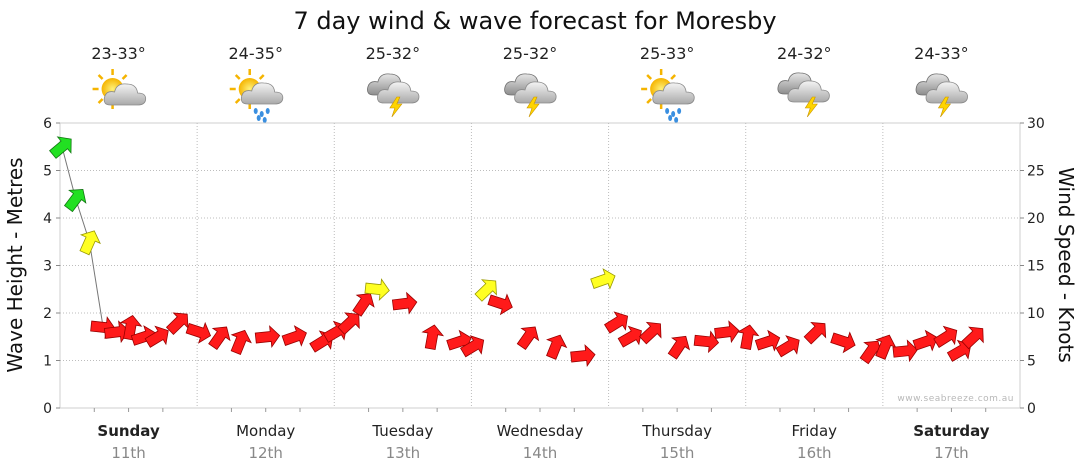 The width and height of the screenshot is (1080, 475). What do you see at coordinates (951, 453) in the screenshot?
I see `day-date: 17th` at bounding box center [951, 453].